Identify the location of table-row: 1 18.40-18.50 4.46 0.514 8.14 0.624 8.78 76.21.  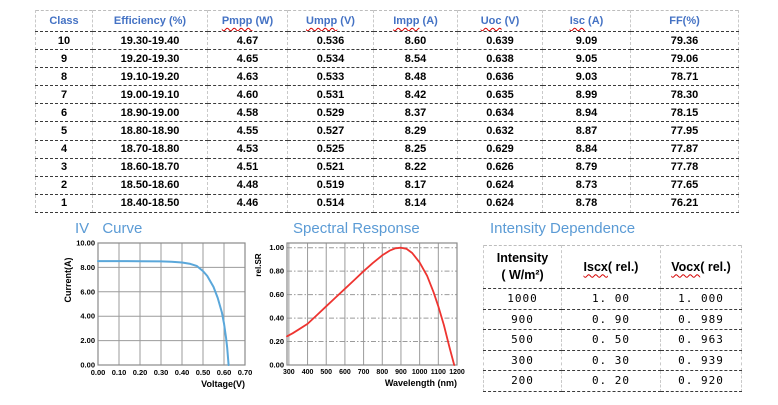
(387, 203).